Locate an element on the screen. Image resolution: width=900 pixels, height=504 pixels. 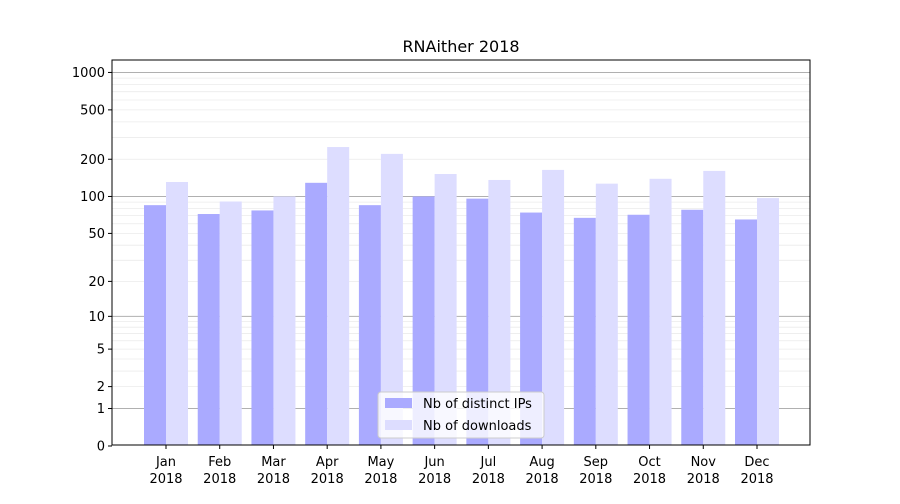
x-tick-label: Mar 2018 is located at coordinates (273, 471).